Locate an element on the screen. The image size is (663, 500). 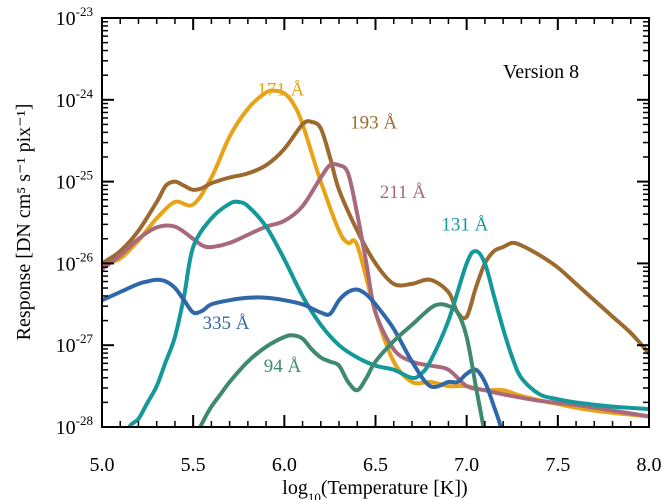
series-label-171: 171 Å is located at coordinates (280, 90).